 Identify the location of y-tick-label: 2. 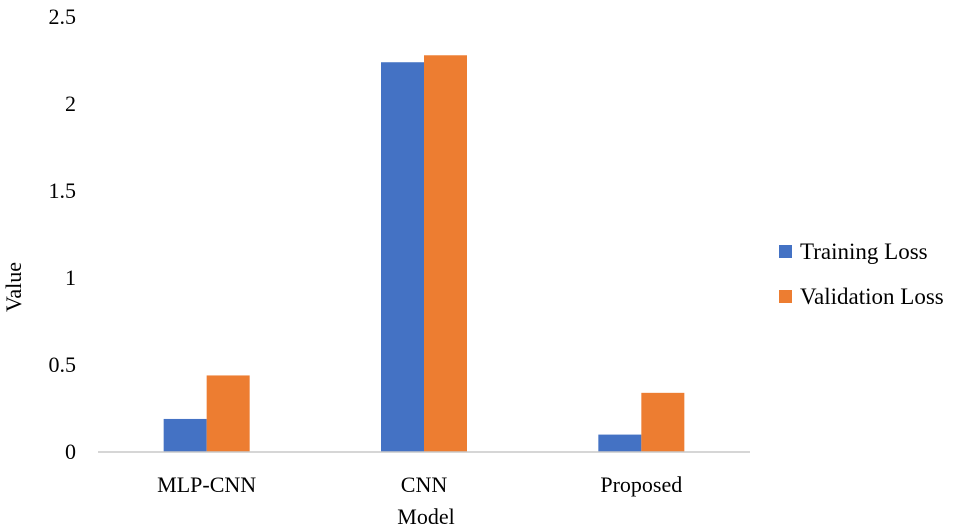
(70, 103).